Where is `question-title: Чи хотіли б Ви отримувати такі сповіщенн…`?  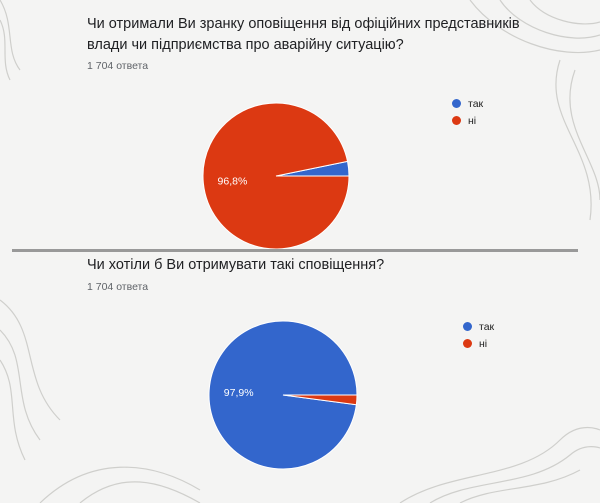
question-title: Чи хотіли б Ви отримувати такі сповіщенн… is located at coordinates (236, 265).